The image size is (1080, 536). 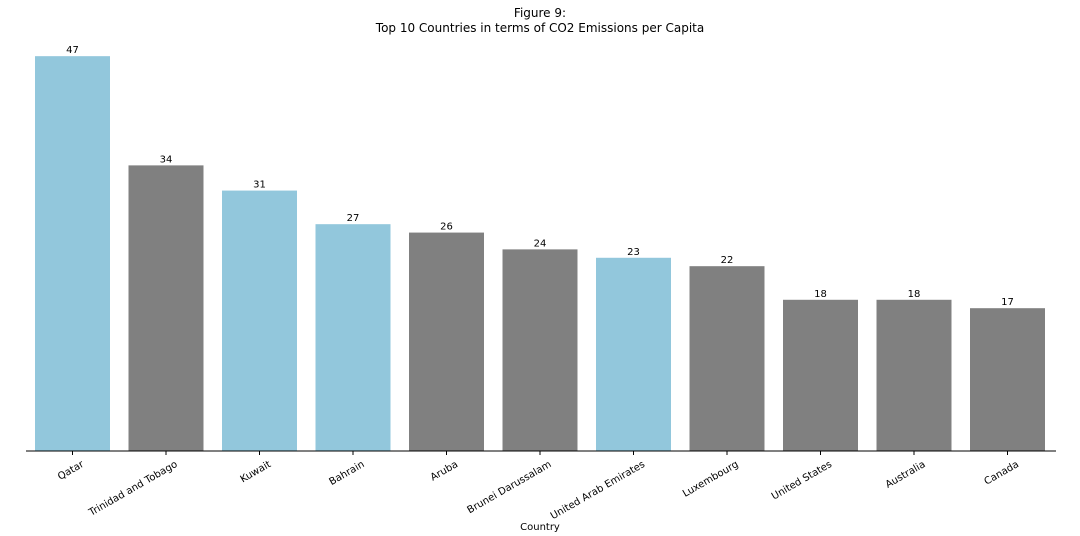 What do you see at coordinates (540, 13) in the screenshot?
I see `chart-title-line-1: Figure 9:` at bounding box center [540, 13].